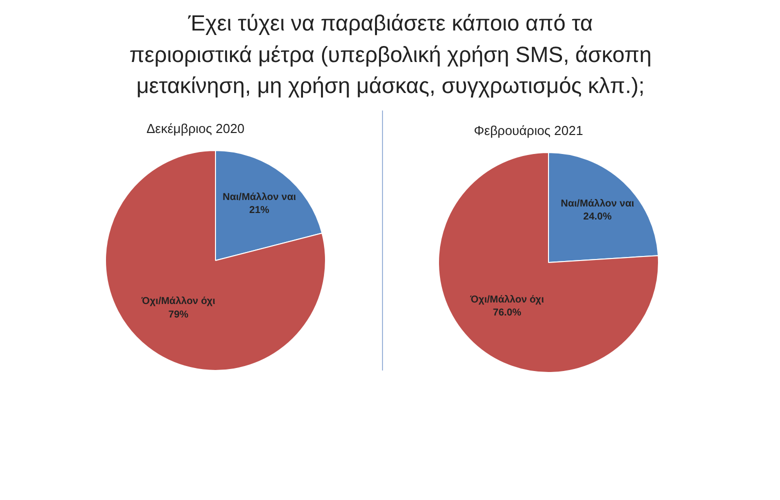 This screenshot has height=500, width=780. Describe the element at coordinates (597, 216) in the screenshot. I see `data-label: 24.0%` at that location.